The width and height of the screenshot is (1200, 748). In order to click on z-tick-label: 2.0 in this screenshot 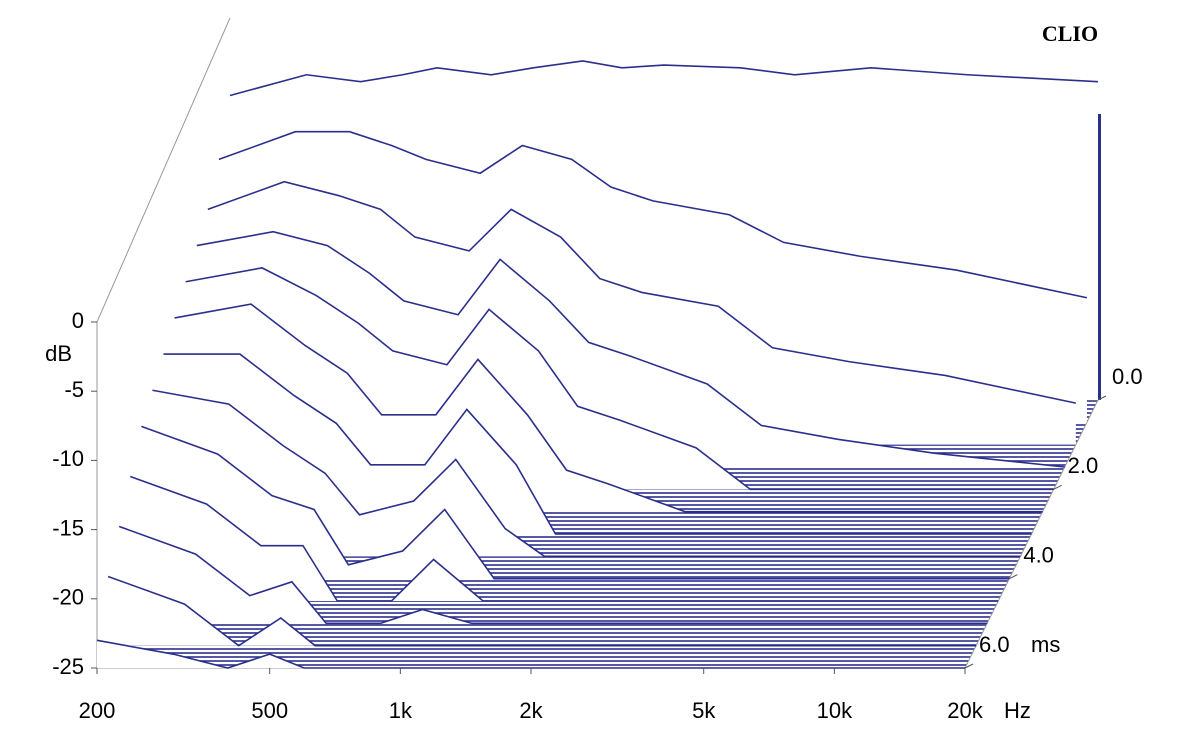, I will do `click(1083, 465)`.